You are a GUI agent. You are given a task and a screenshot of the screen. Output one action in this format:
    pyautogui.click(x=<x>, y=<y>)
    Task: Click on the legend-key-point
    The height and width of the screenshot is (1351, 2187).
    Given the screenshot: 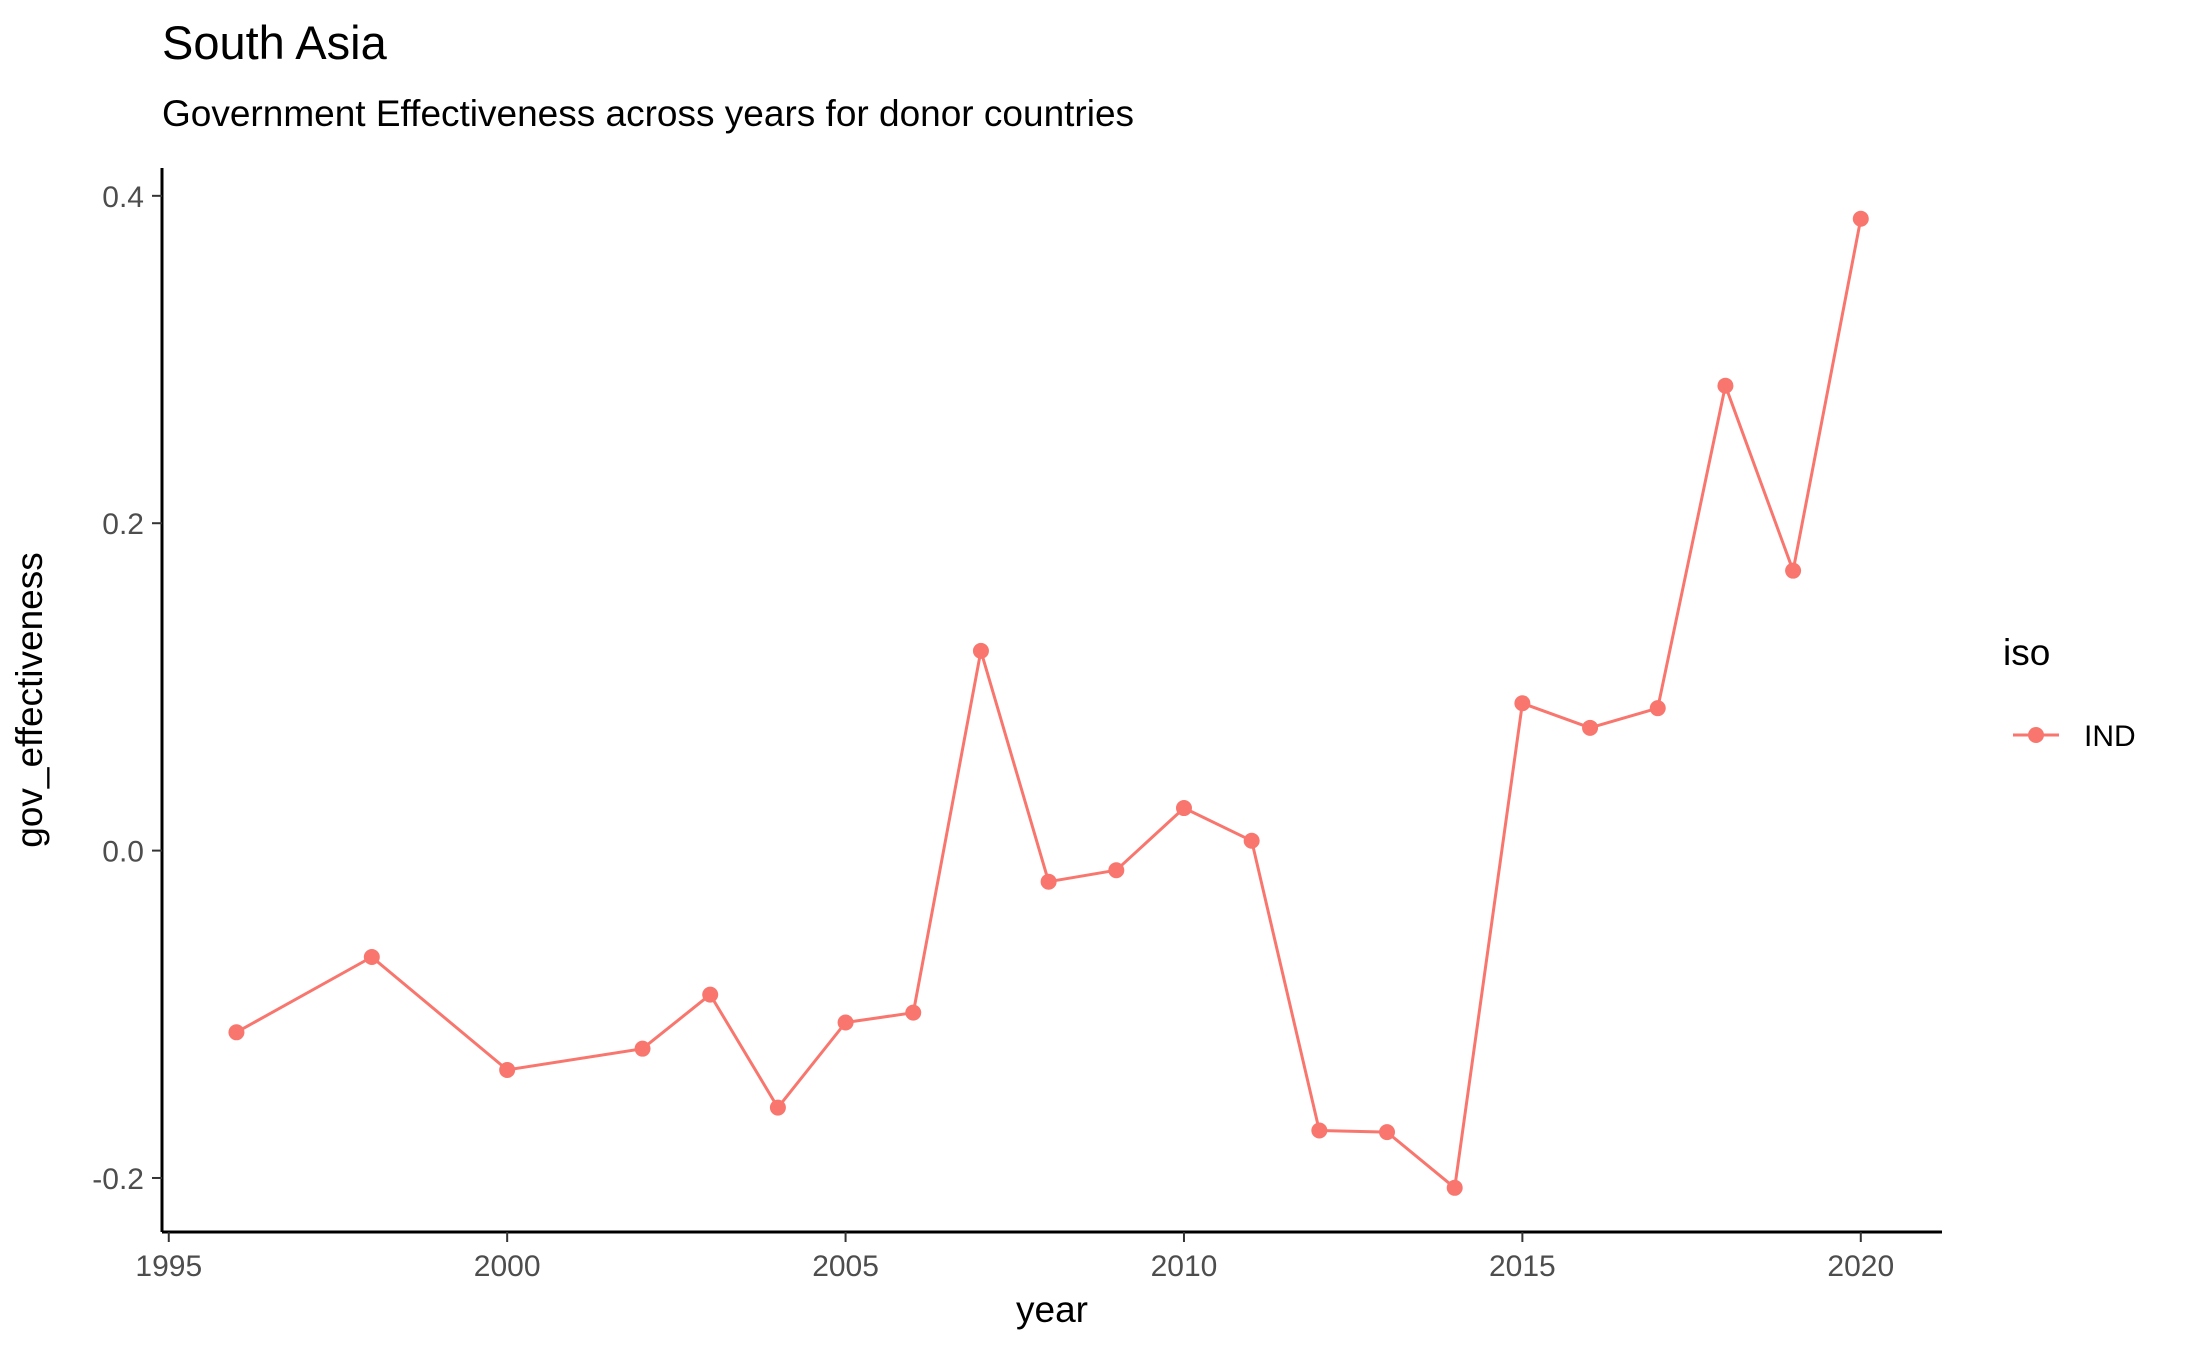 What is the action you would take?
    pyautogui.click(x=2036, y=735)
    